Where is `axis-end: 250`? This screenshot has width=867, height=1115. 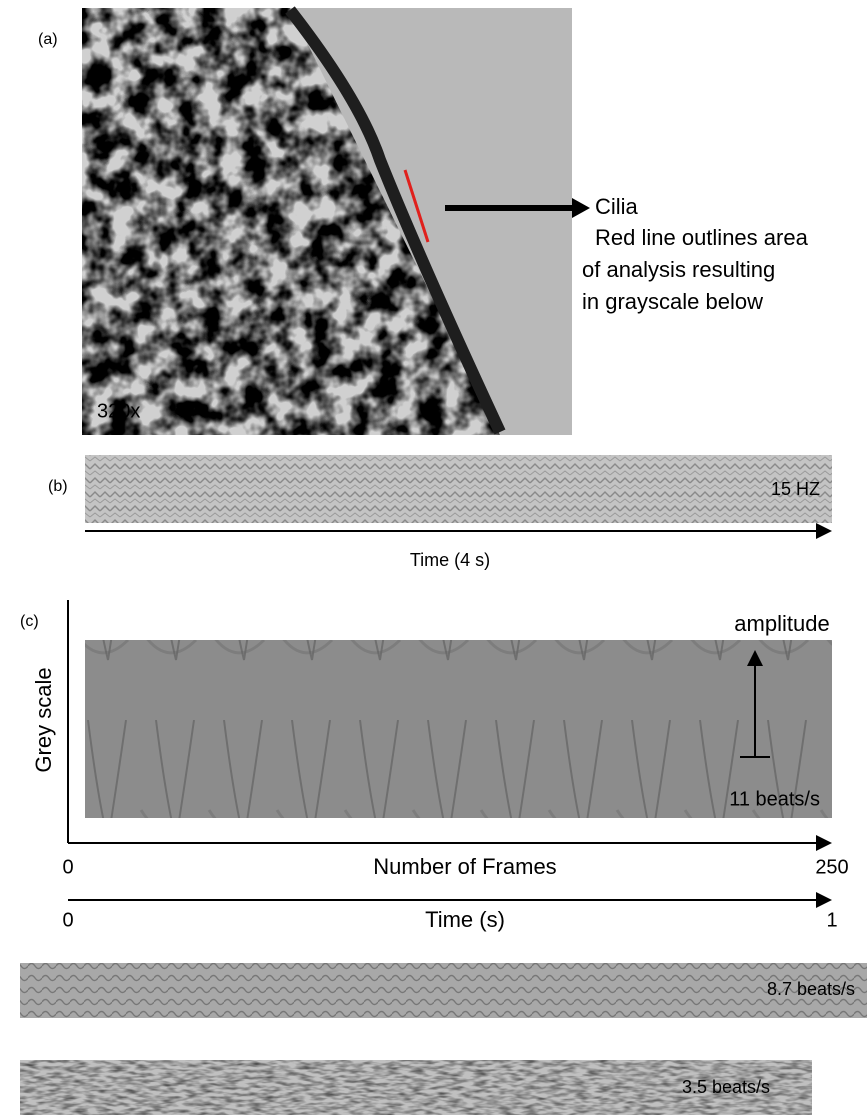
axis-end: 250 is located at coordinates (831, 867).